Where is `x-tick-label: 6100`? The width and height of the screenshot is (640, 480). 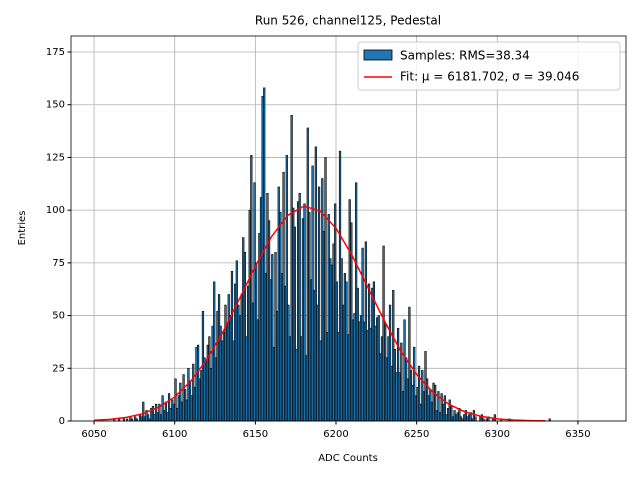 x-tick-label: 6100 is located at coordinates (174, 434).